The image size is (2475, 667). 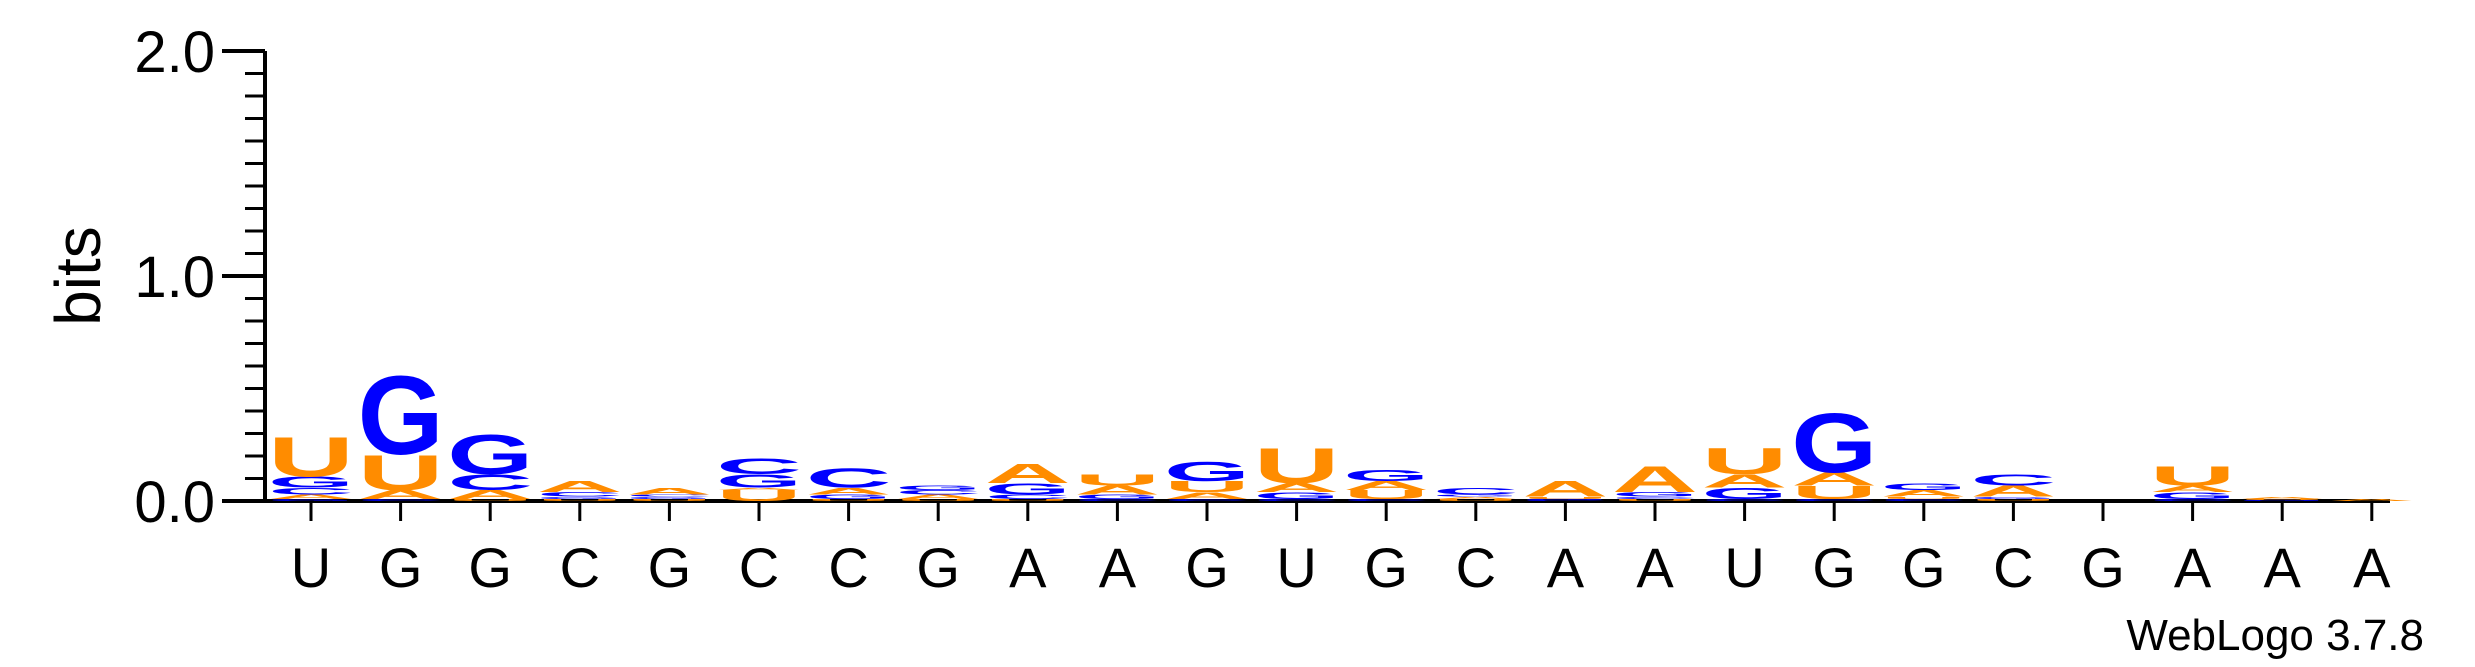 I want to click on y-axis-label: bits, so click(x=78, y=276).